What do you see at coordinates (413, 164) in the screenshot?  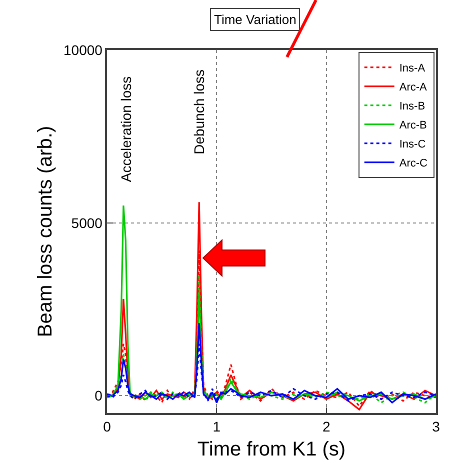 I see `legend-label: Arc-C` at bounding box center [413, 164].